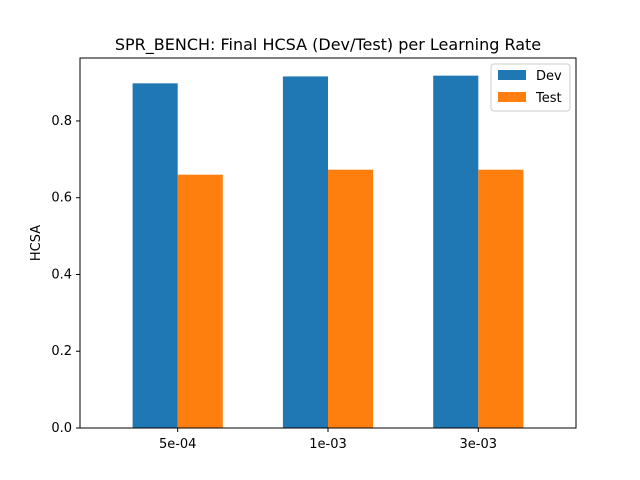 The height and width of the screenshot is (480, 640). Describe the element at coordinates (61, 351) in the screenshot. I see `y-tick-label: 0.2` at that location.